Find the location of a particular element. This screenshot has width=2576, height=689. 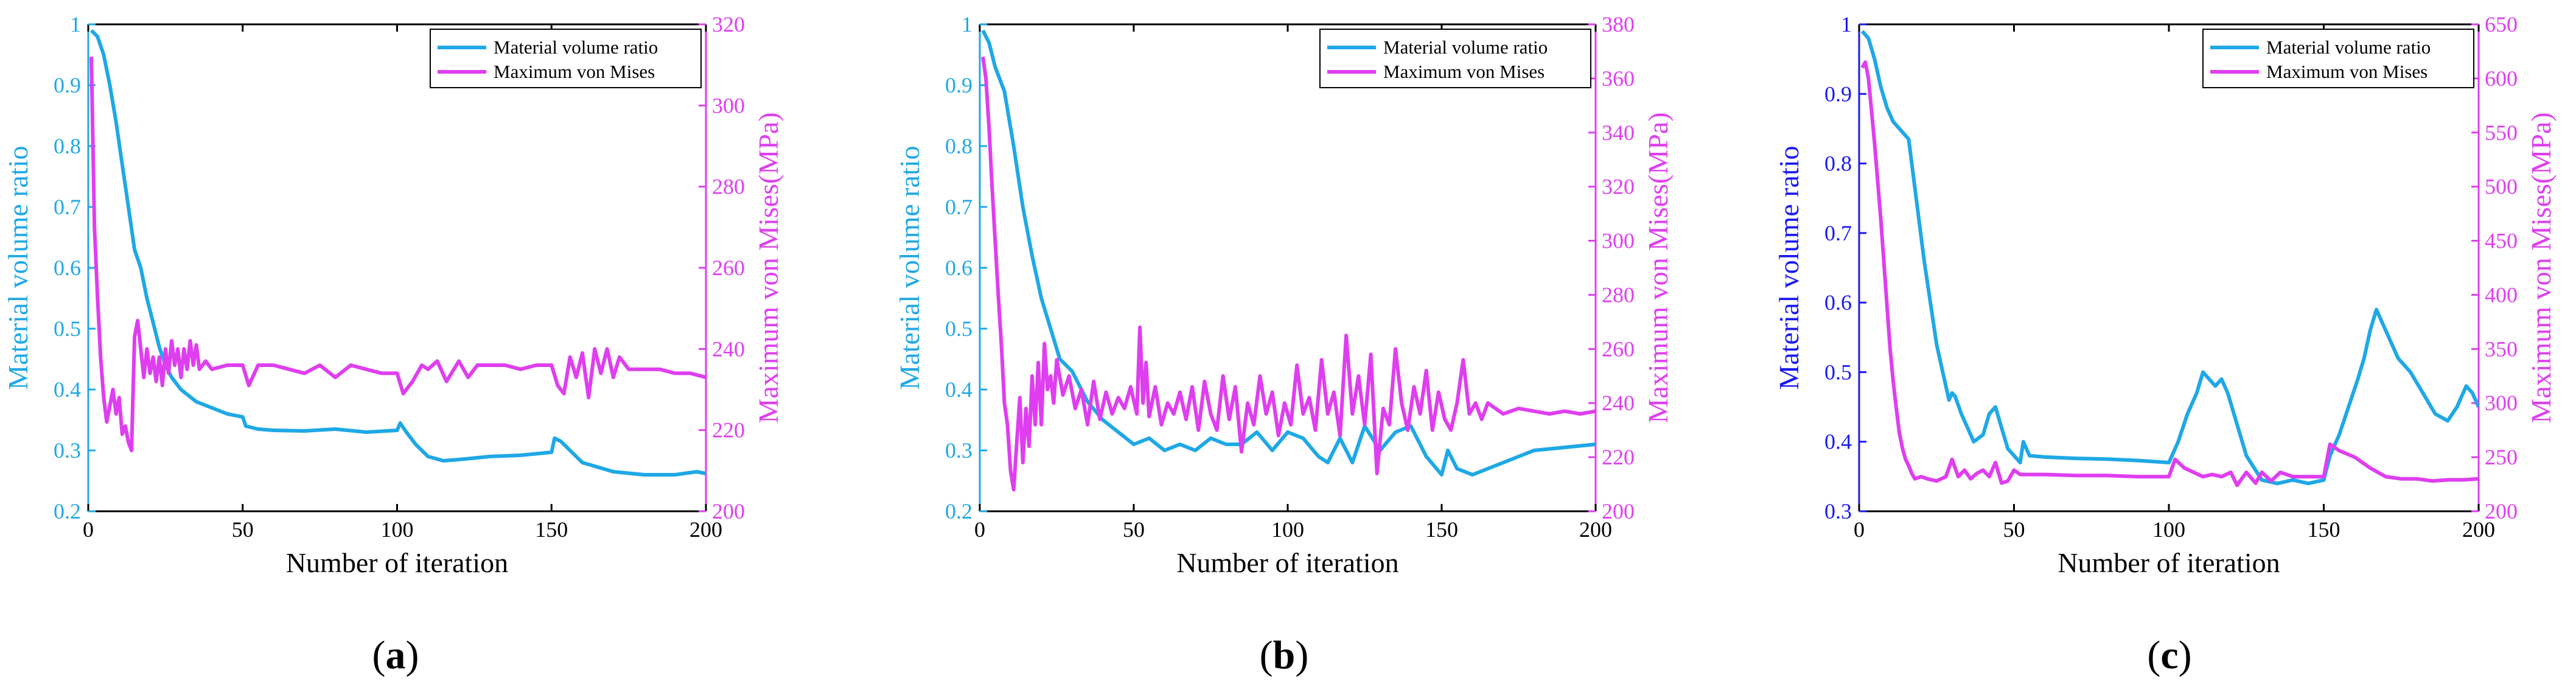

y2-tick-label: 250 is located at coordinates (2501, 457).